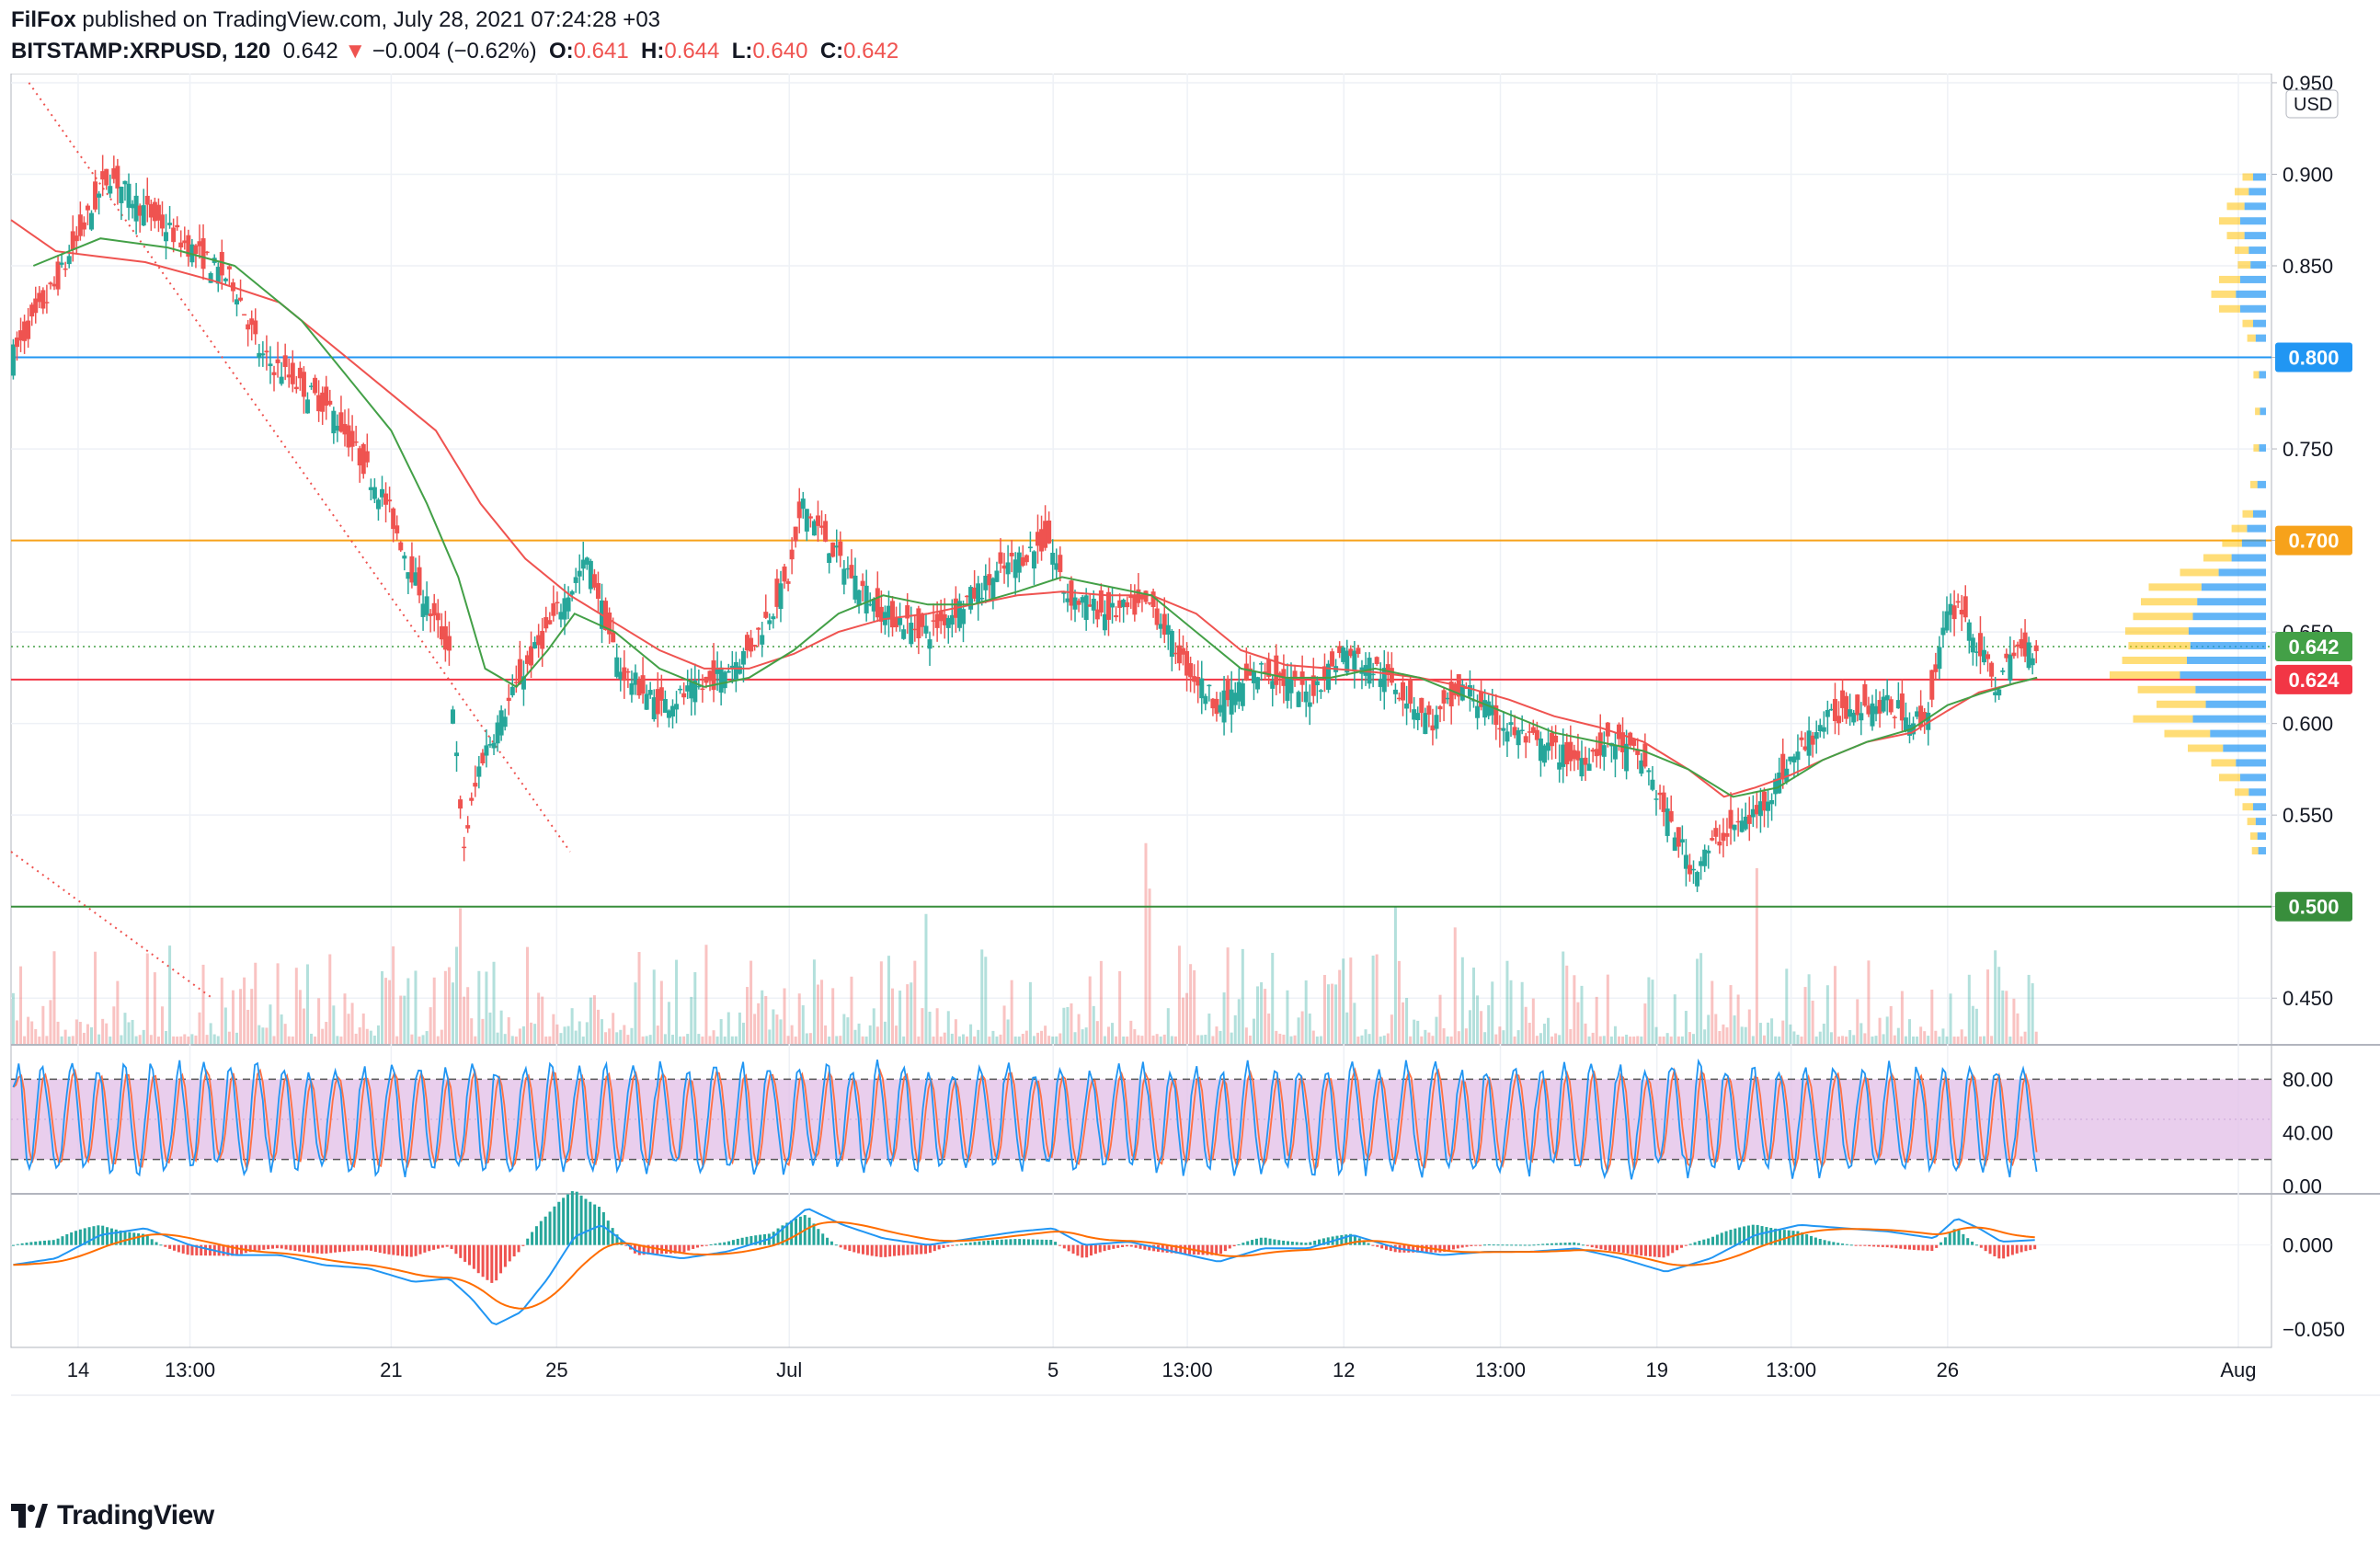 The height and width of the screenshot is (1547, 2380). I want to click on publisher-name: FilFox, so click(43, 19).